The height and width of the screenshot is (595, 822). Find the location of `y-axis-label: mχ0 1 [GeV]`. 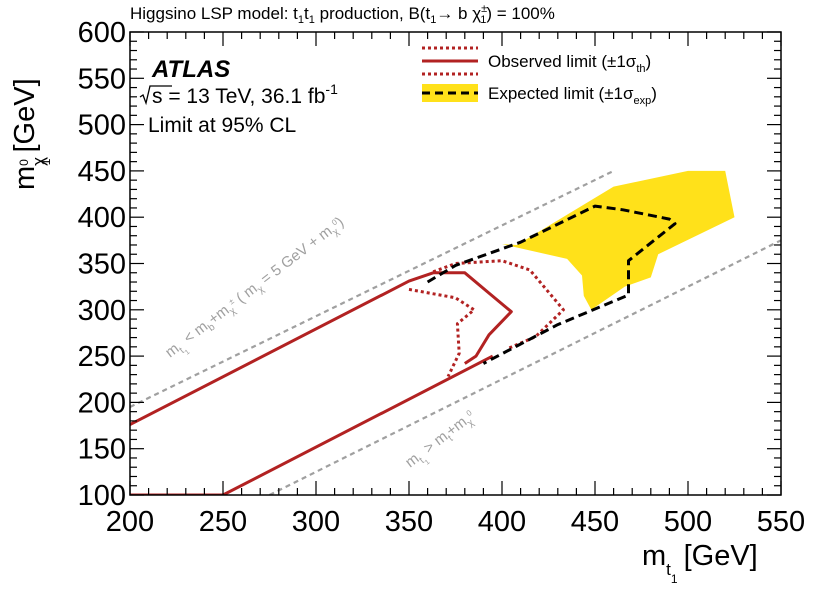

y-axis-label: mχ0 1 [GeV] is located at coordinates (31, 134).